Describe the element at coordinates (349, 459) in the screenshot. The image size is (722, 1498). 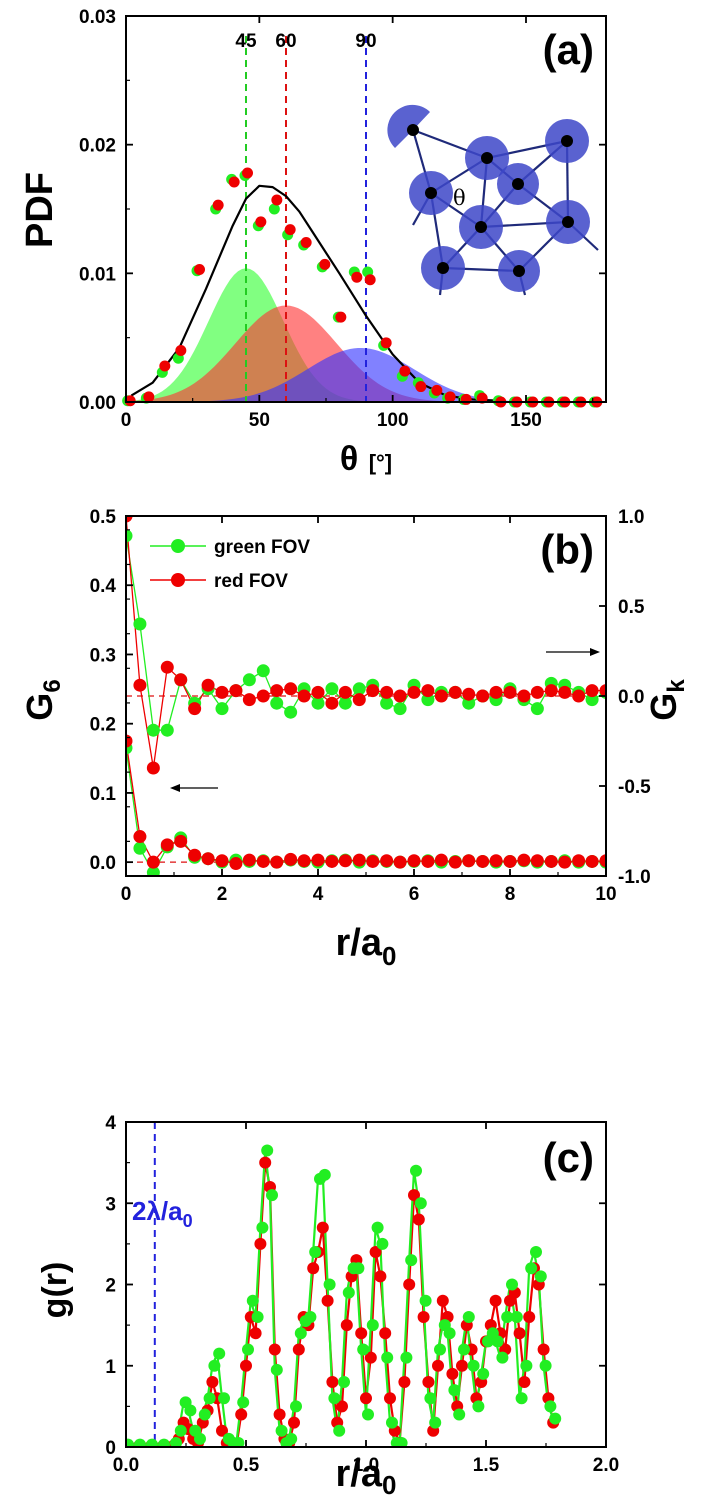
I see `panel-a-xlabel-theta: θ` at that location.